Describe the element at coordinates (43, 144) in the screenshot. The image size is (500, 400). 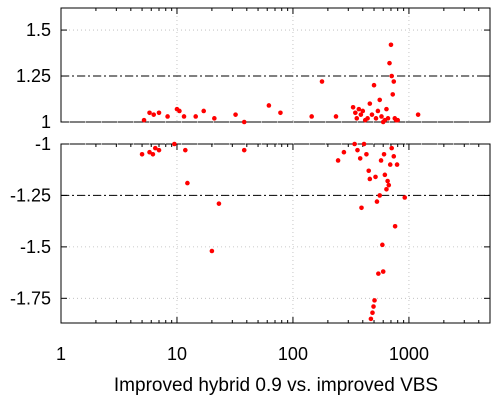
I see `lower-ytick-label: -1` at that location.